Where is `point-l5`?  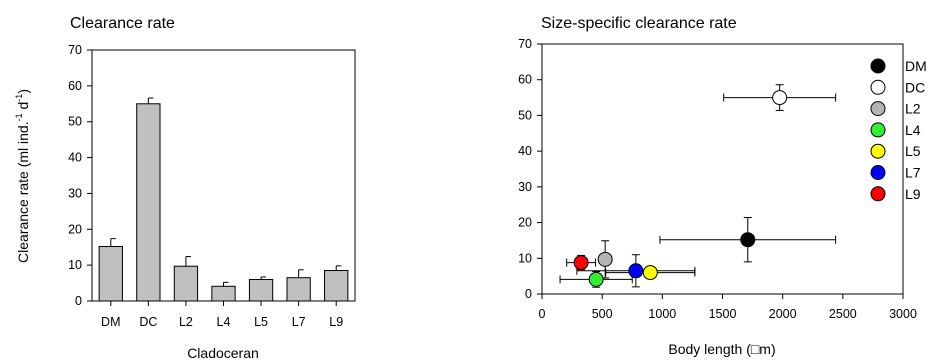
point-l5 is located at coordinates (650, 273).